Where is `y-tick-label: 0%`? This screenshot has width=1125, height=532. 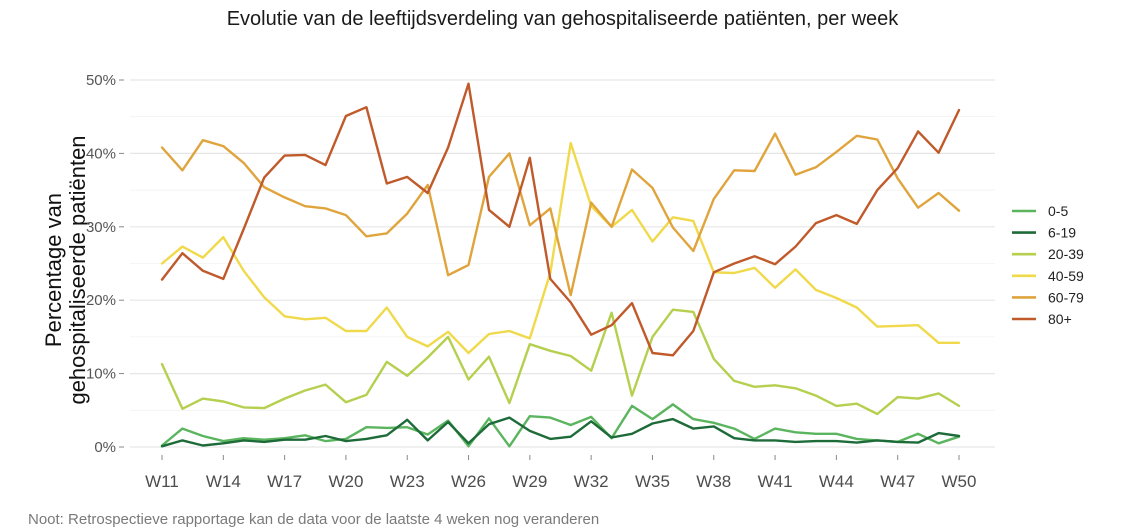 y-tick-label: 0% is located at coordinates (105, 447).